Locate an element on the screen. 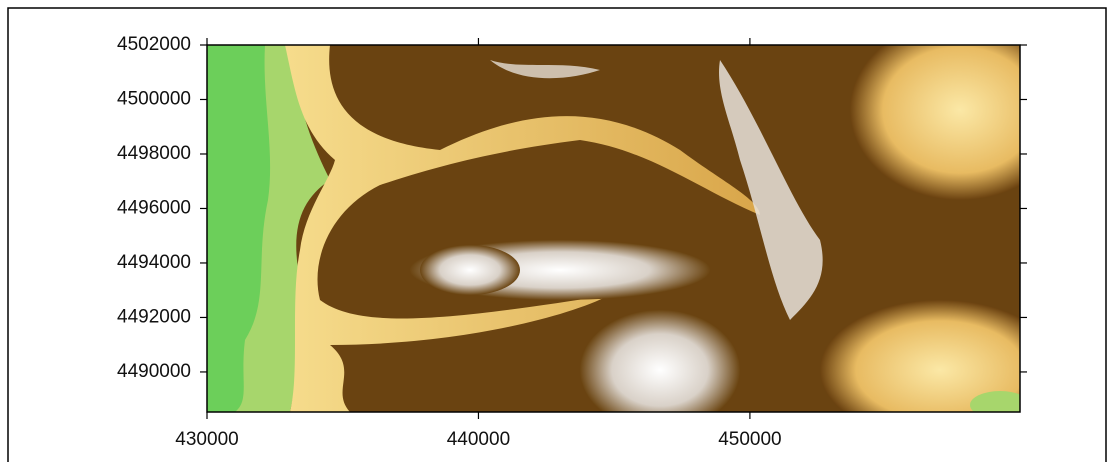 The width and height of the screenshot is (1115, 462). y-tick-label: 4496000 is located at coordinates (154, 207).